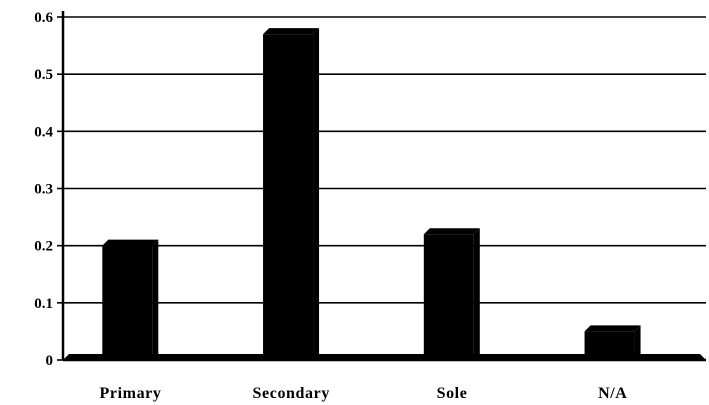 This screenshot has height=405, width=709. Describe the element at coordinates (452, 393) in the screenshot. I see `x-category-label: Sole` at that location.